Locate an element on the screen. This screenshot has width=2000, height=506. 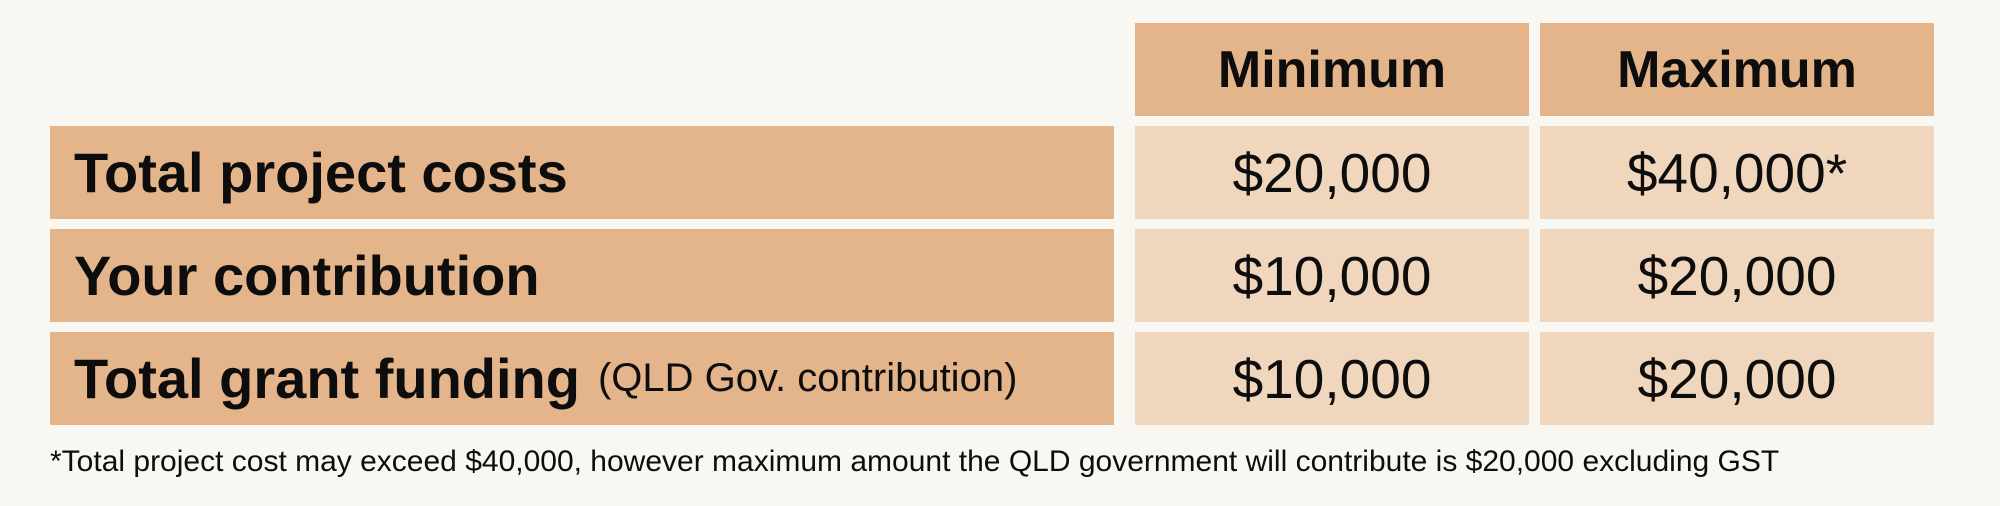
row-label-text: Total grant funding is located at coordinates (327, 378).